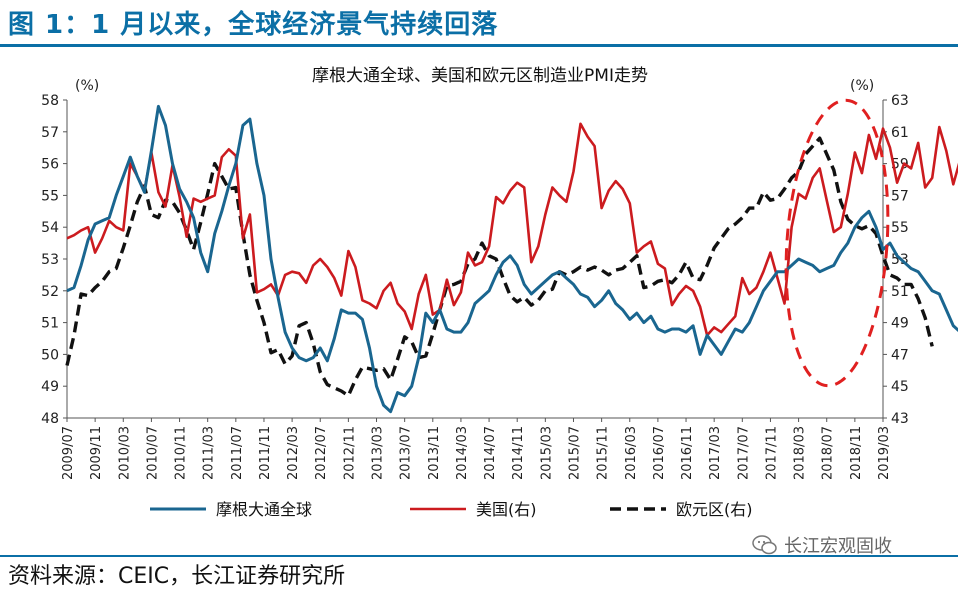 This screenshot has width=958, height=590. What do you see at coordinates (900, 387) in the screenshot?
I see `right-tick-label: 45` at bounding box center [900, 387].